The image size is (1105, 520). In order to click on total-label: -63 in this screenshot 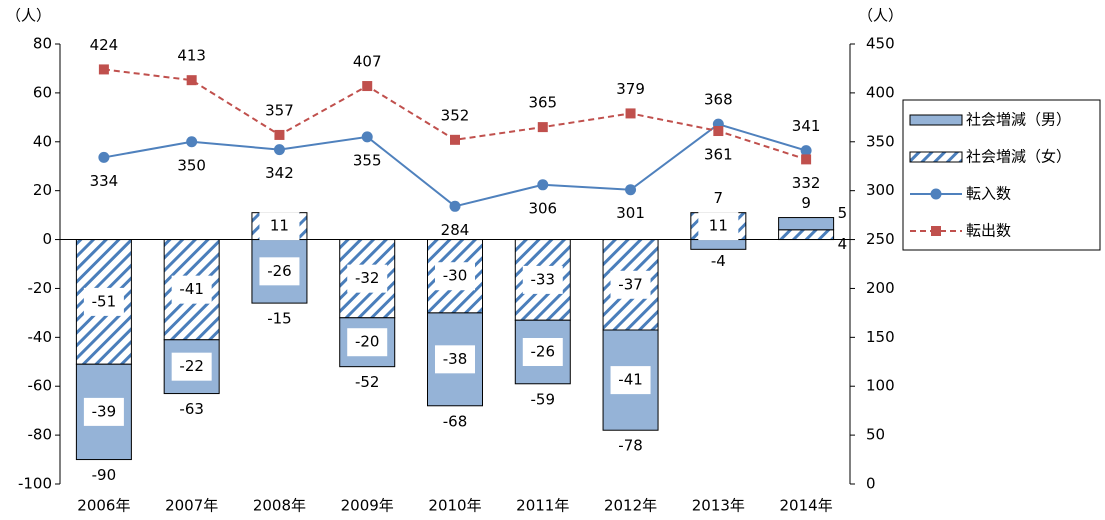, I will do `click(191, 409)`.